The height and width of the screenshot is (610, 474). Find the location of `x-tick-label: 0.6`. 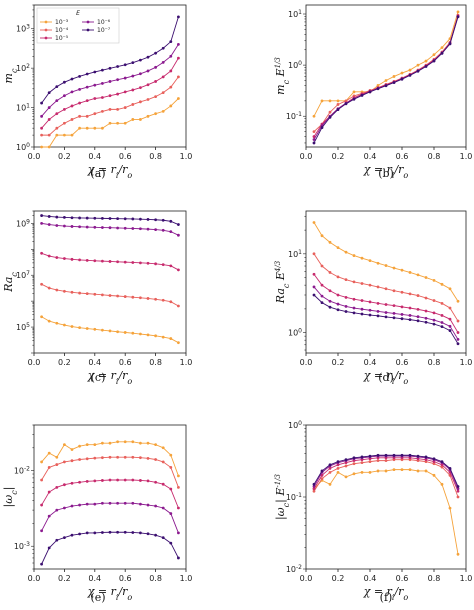

x-tick-label: 0.6 is located at coordinates (125, 362).